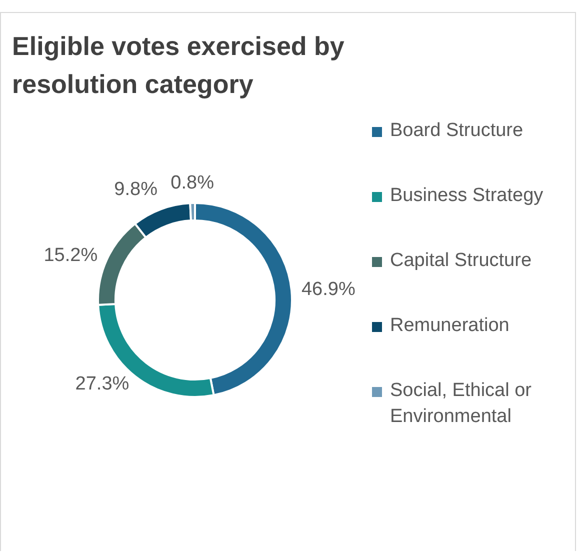 The image size is (577, 552). Describe the element at coordinates (467, 196) in the screenshot. I see `legend-label: Business Strategy` at that location.